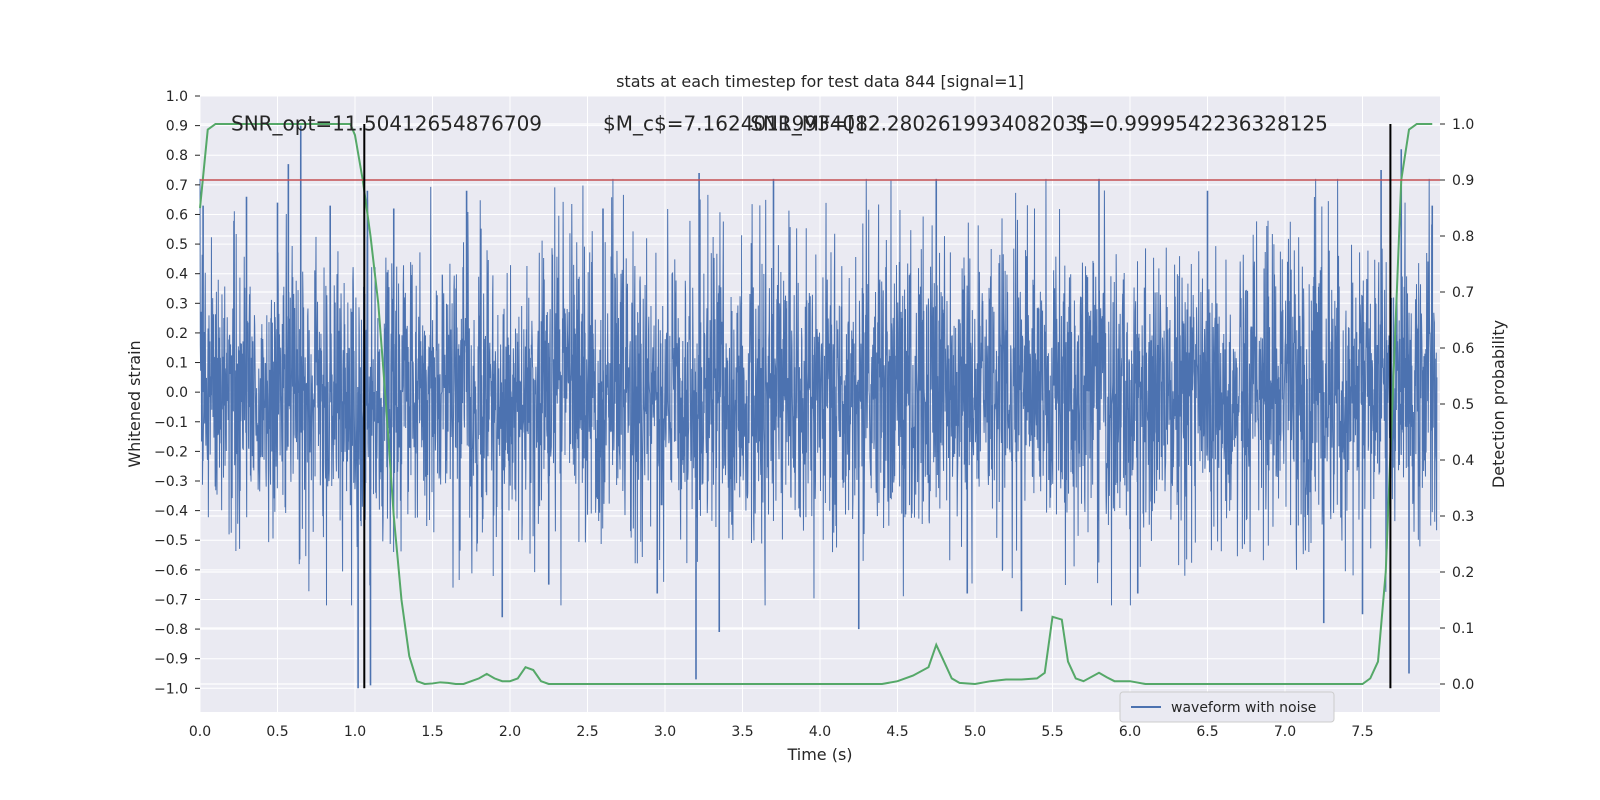 The image size is (1600, 800). I want to click on legend-box, so click(1227, 707).